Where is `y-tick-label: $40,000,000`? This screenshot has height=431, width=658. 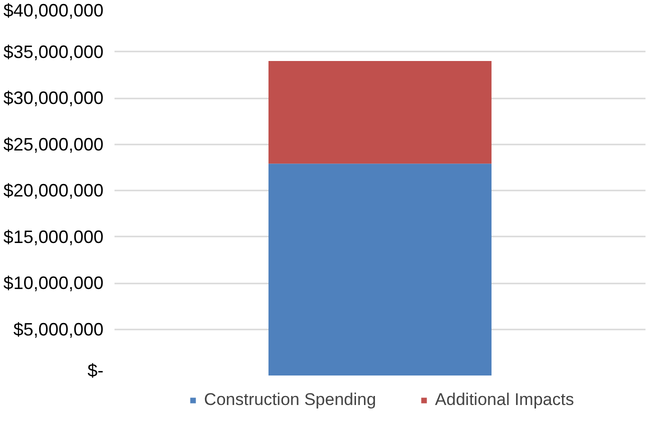 y-tick-label: $40,000,000 is located at coordinates (53, 10).